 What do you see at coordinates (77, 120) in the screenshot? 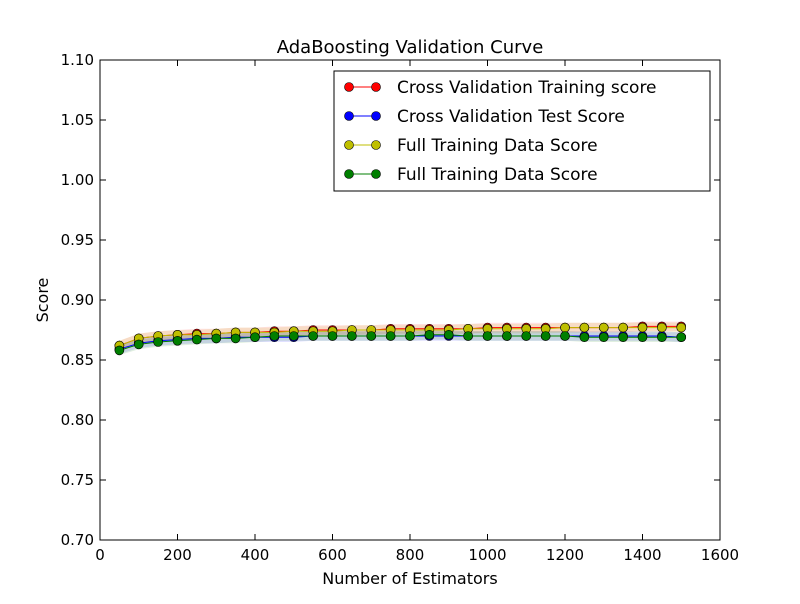
I see `y-tick-label-7: 1.05` at bounding box center [77, 120].